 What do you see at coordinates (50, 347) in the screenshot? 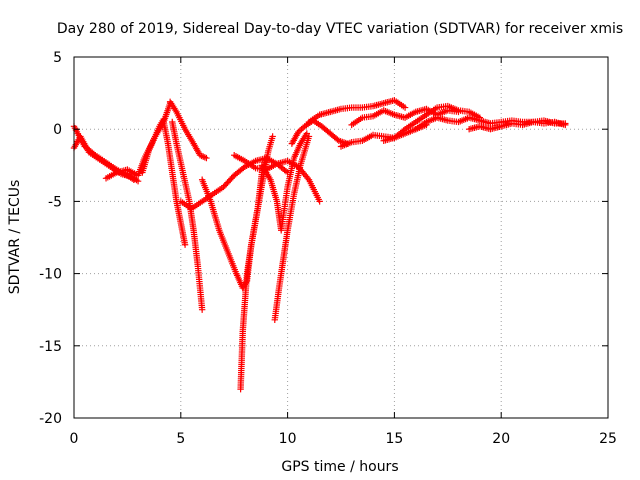
I see `y-tick-label: -15` at bounding box center [50, 347].